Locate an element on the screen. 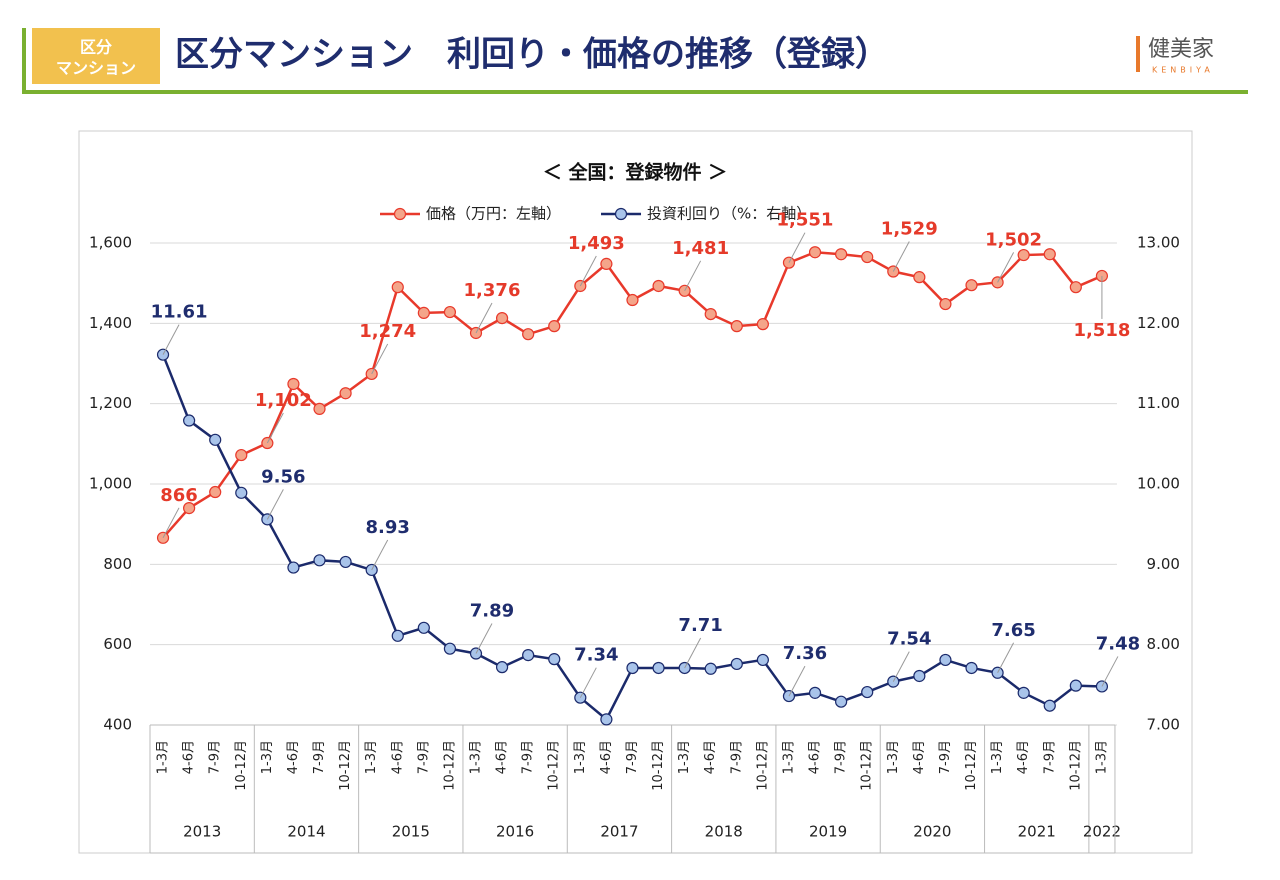 The height and width of the screenshot is (880, 1280). logo-sub: KENBIYA is located at coordinates (1183, 70).